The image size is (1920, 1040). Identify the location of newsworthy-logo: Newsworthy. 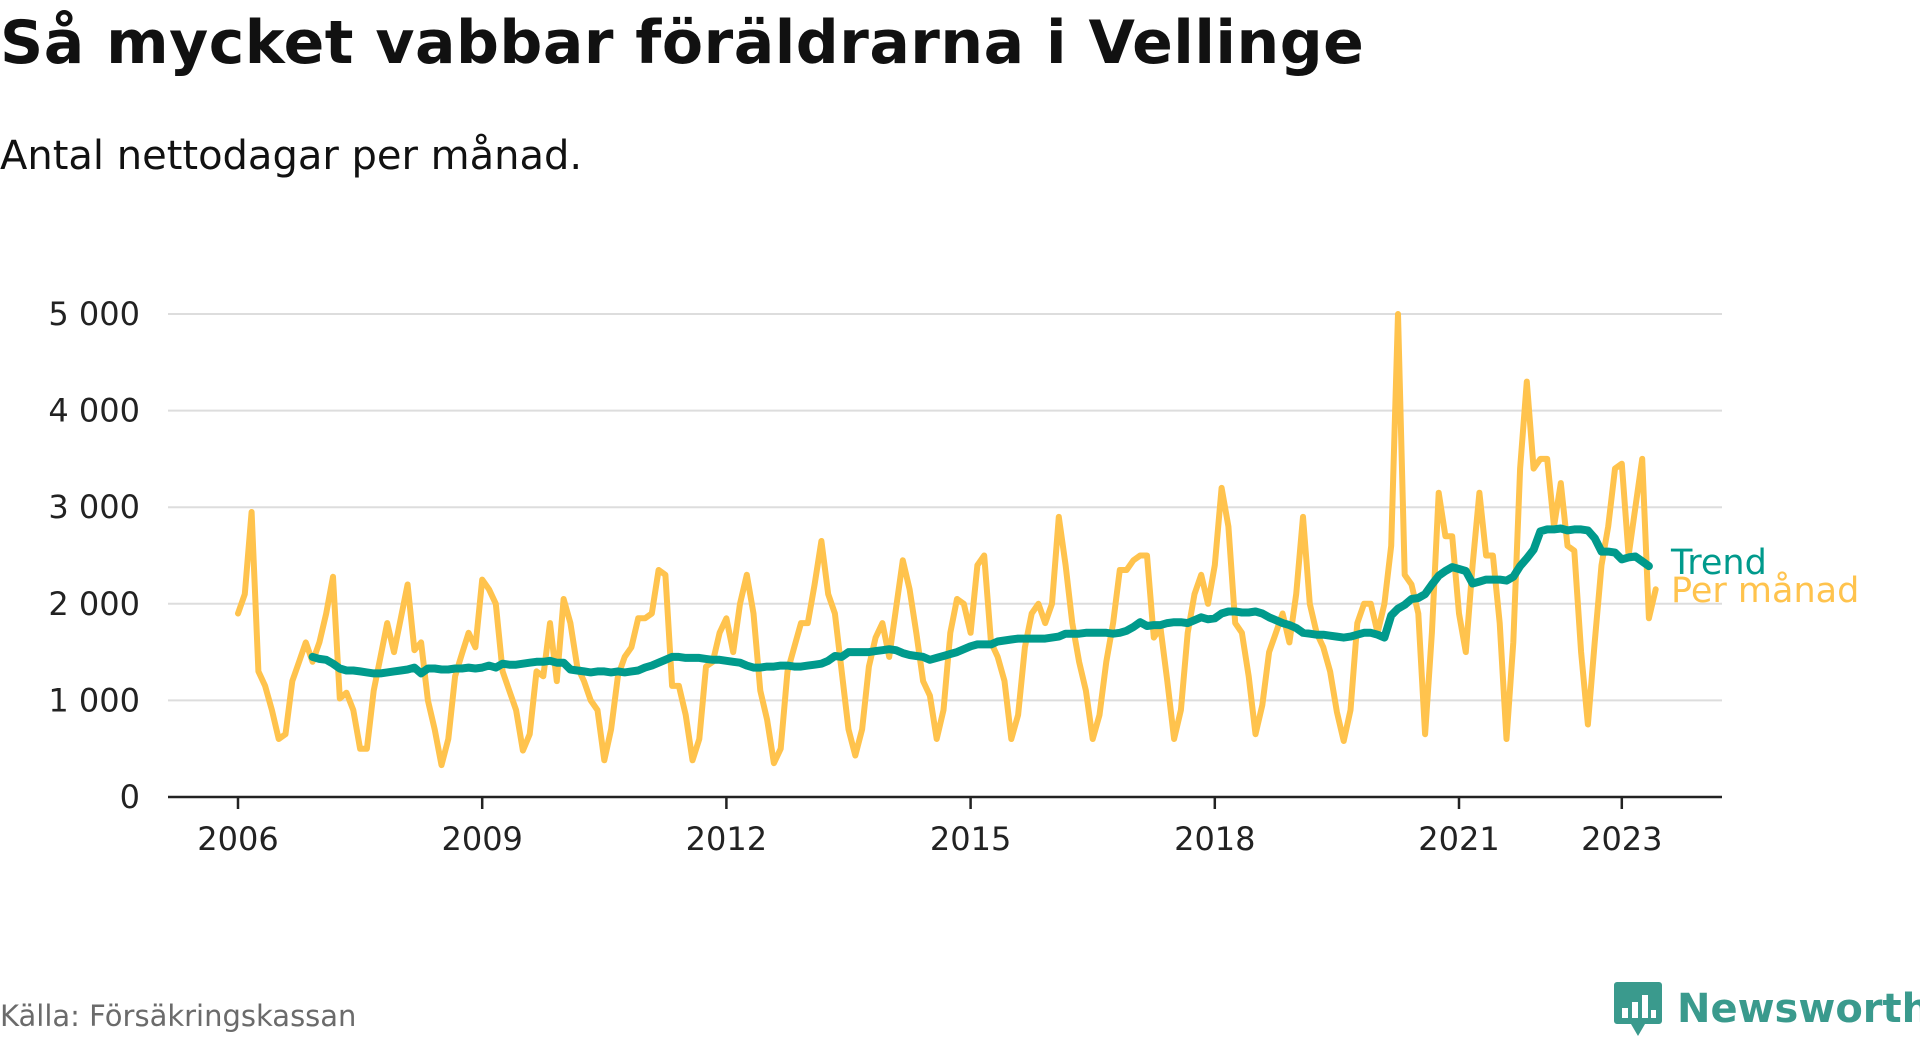
(1766, 1009).